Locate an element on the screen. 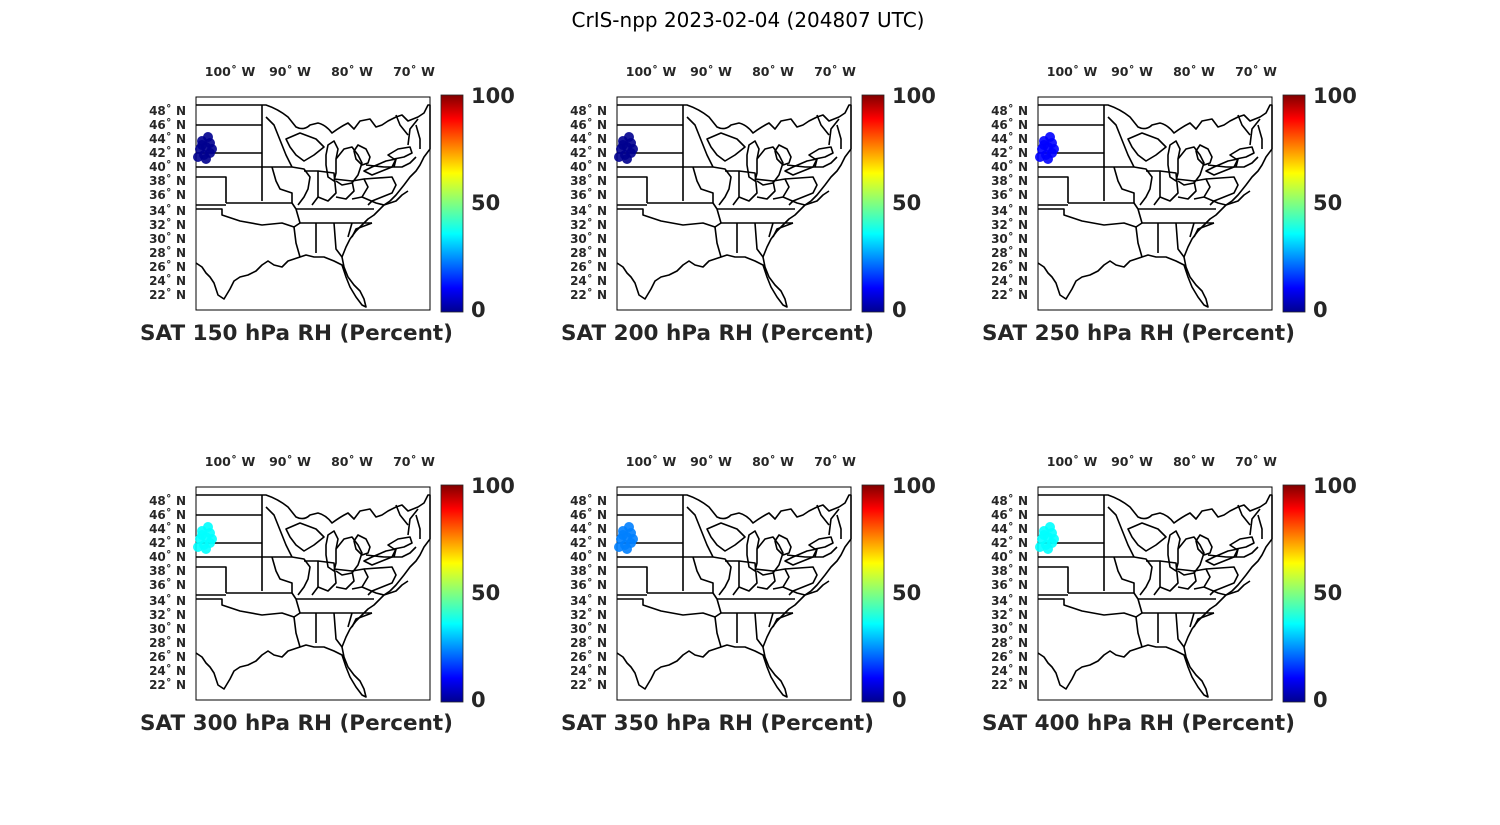  panel-title: SAT 250 hPa RH (Percent) is located at coordinates (1138, 333).